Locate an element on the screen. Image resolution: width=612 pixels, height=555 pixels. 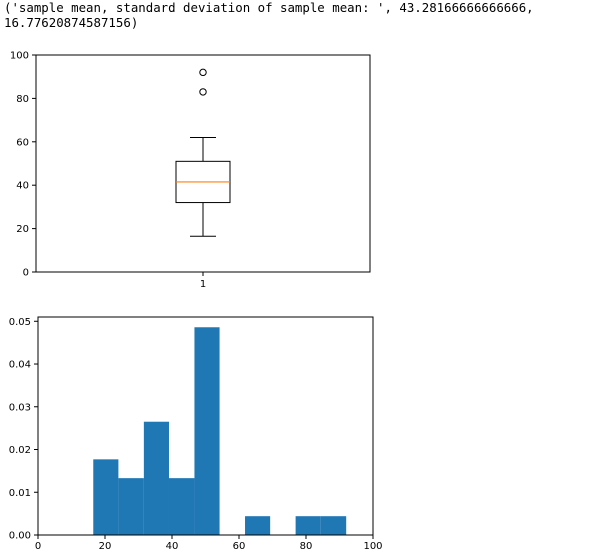
y-tick-label: 20 is located at coordinates (22, 229).